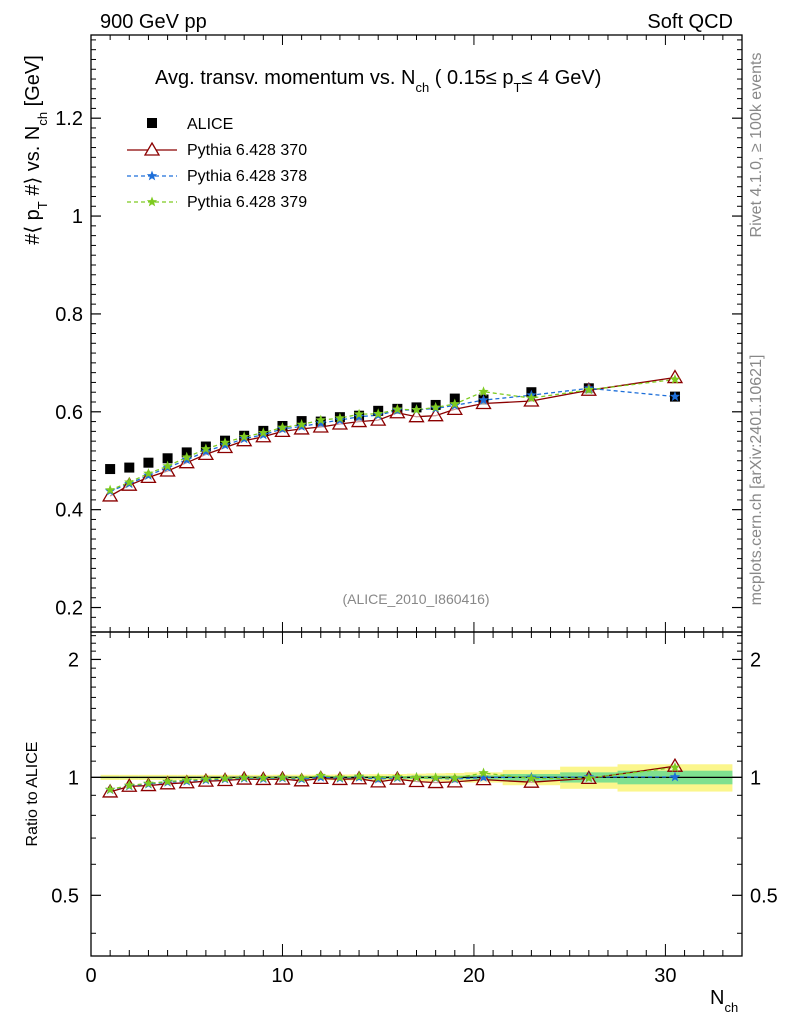  Describe the element at coordinates (247, 202) in the screenshot. I see `legend-label-379: Pythia 6.428 379` at that location.